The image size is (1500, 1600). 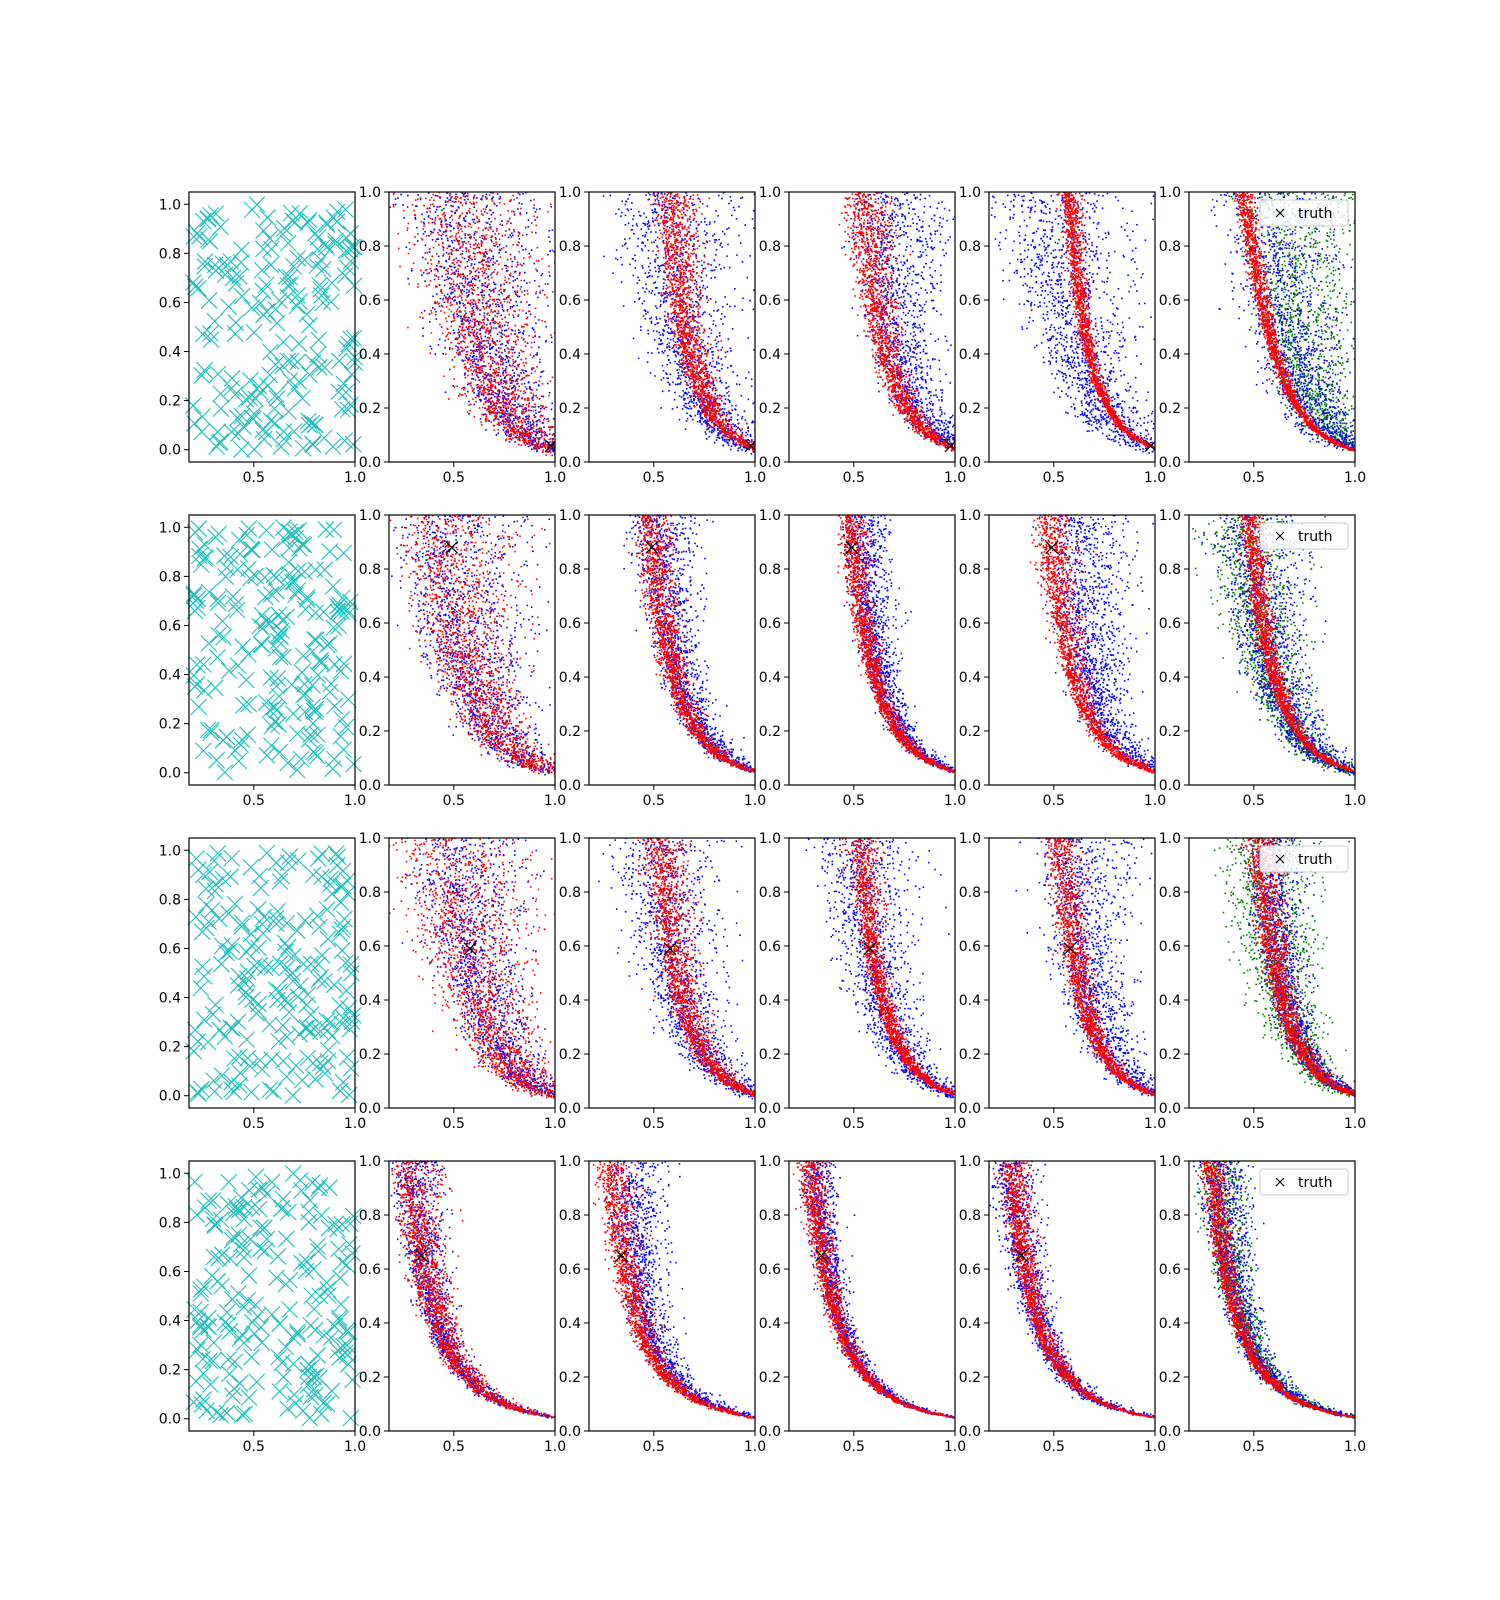 I want to click on y-tick-label: 0.6, so click(x=170, y=626).